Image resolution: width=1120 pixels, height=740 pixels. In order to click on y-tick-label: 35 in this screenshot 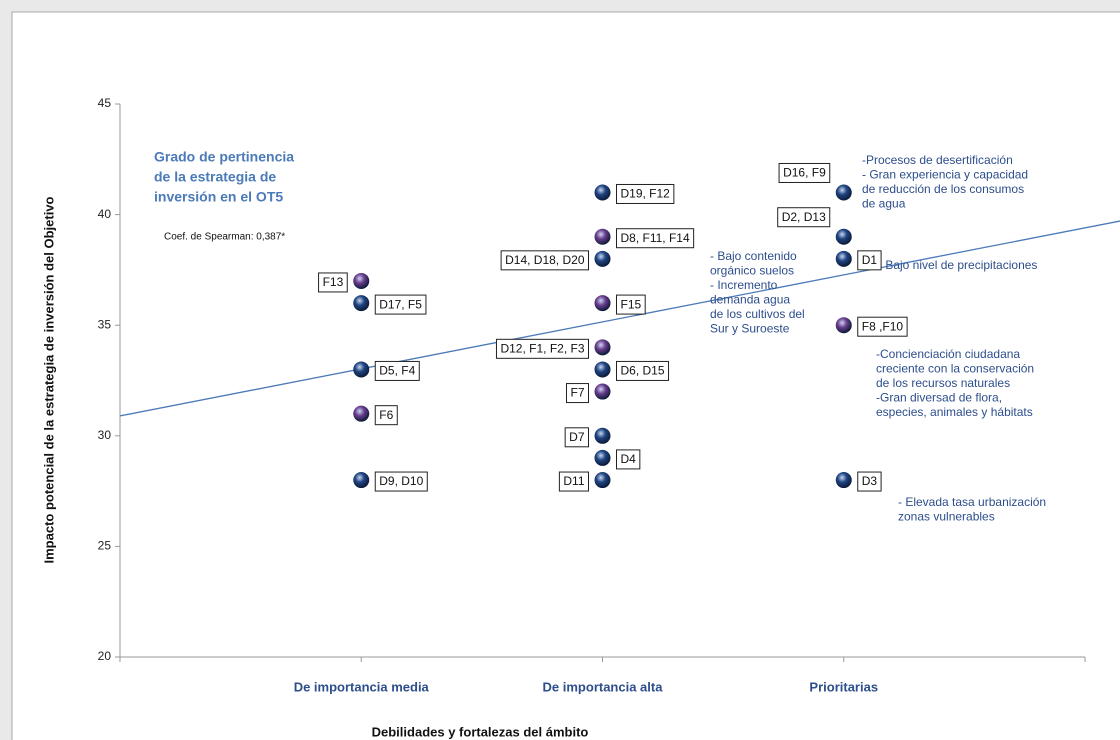, I will do `click(105, 324)`.